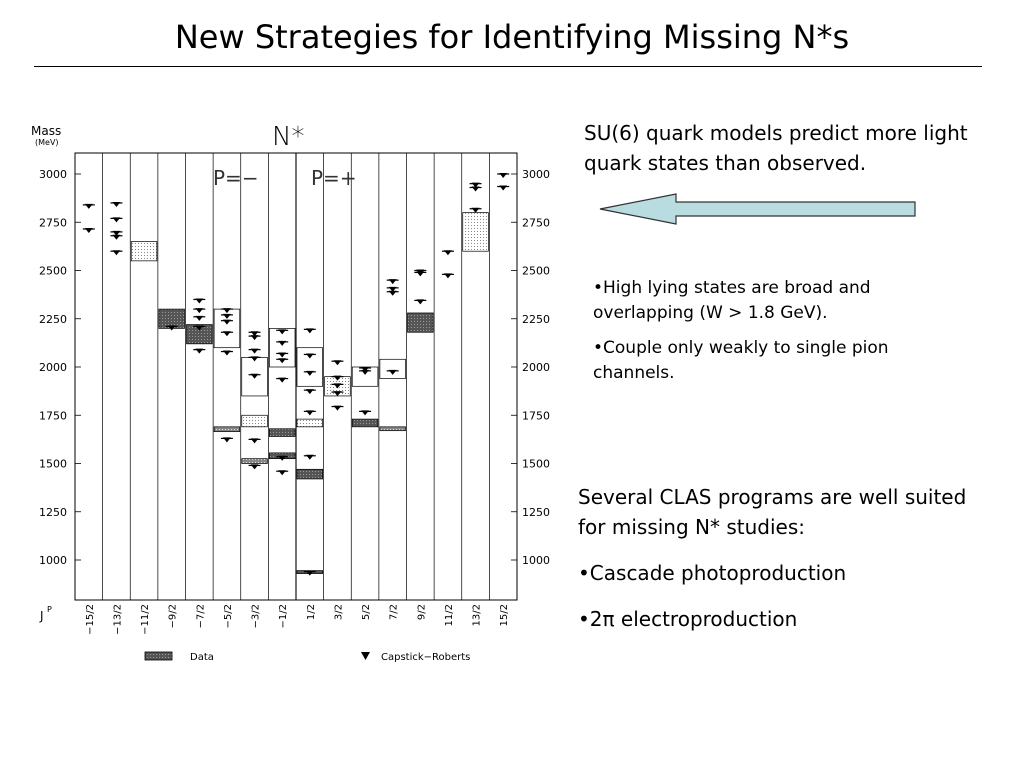 The width and height of the screenshot is (1024, 768). I want to click on bullet-cascade: •Cascade photoproduction, so click(712, 573).